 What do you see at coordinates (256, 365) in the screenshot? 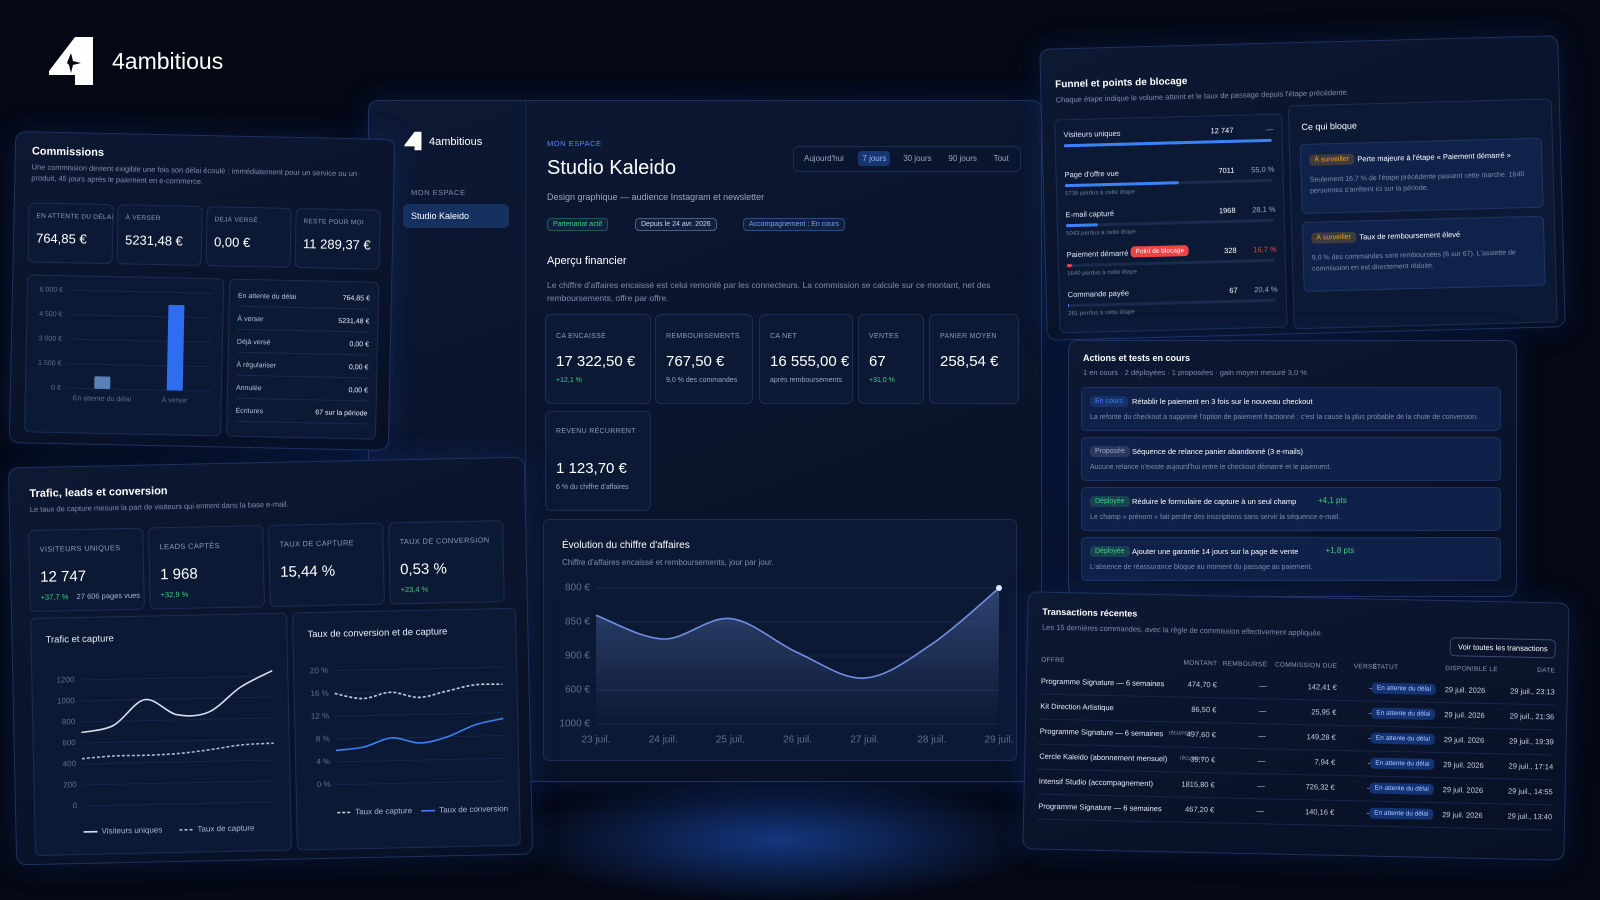
I see `row-label: À régulariser` at bounding box center [256, 365].